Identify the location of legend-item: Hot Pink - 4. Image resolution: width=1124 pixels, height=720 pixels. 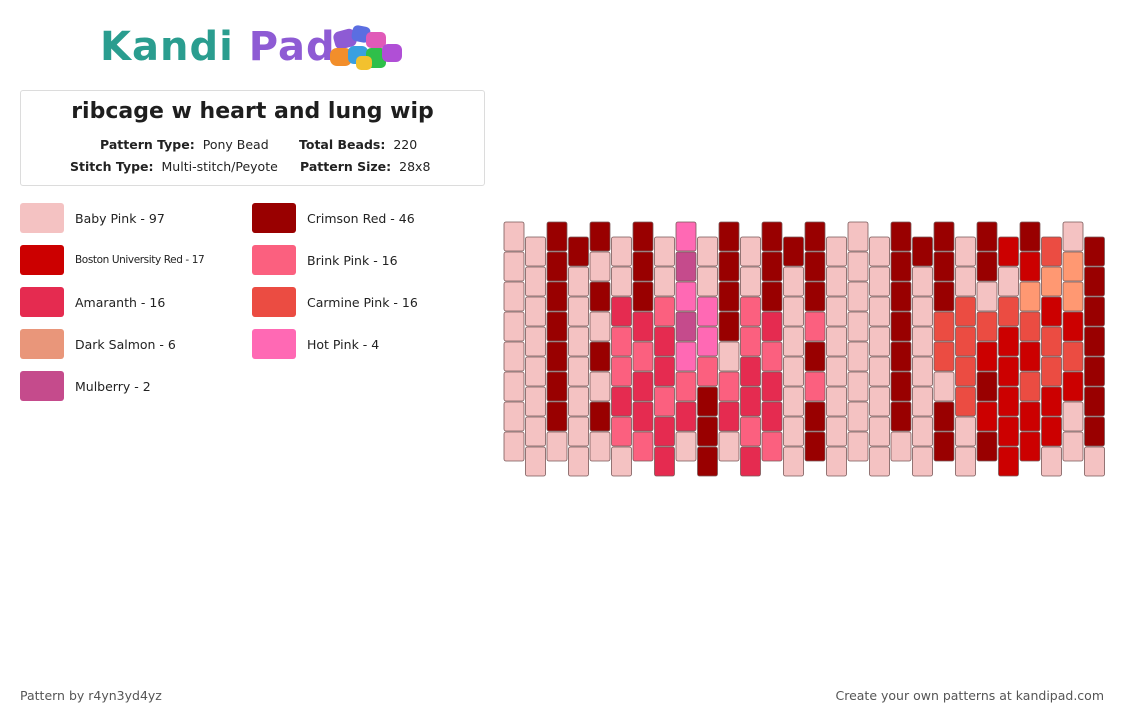
(367, 345).